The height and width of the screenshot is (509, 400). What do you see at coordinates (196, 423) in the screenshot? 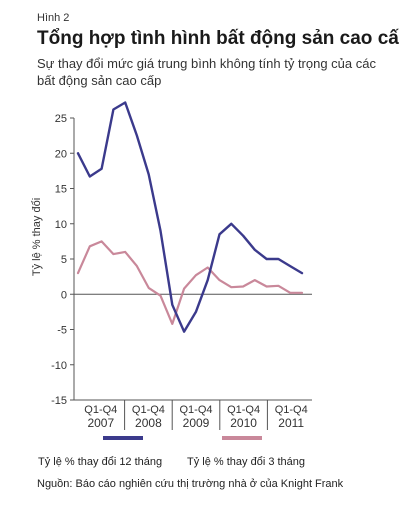
I see `x-group-year: 2009` at bounding box center [196, 423].